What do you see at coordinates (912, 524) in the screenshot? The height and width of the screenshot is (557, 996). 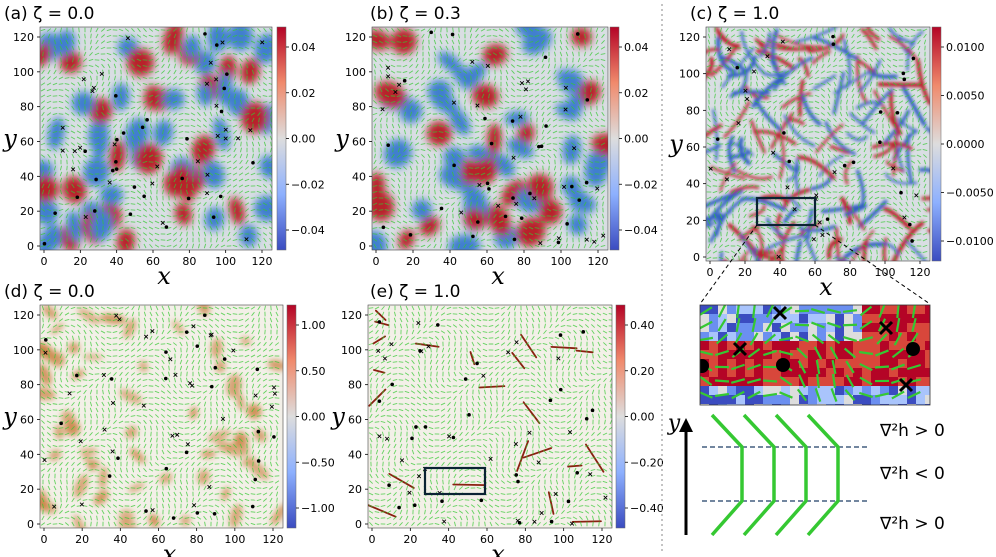 I see `schematic-region-label: ∇²h > 0` at bounding box center [912, 524].